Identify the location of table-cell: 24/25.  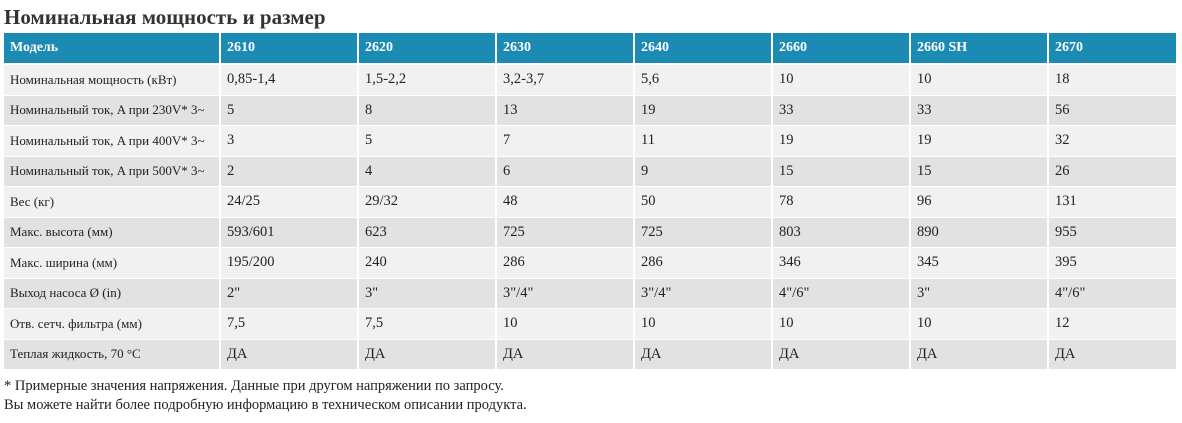
(289, 202).